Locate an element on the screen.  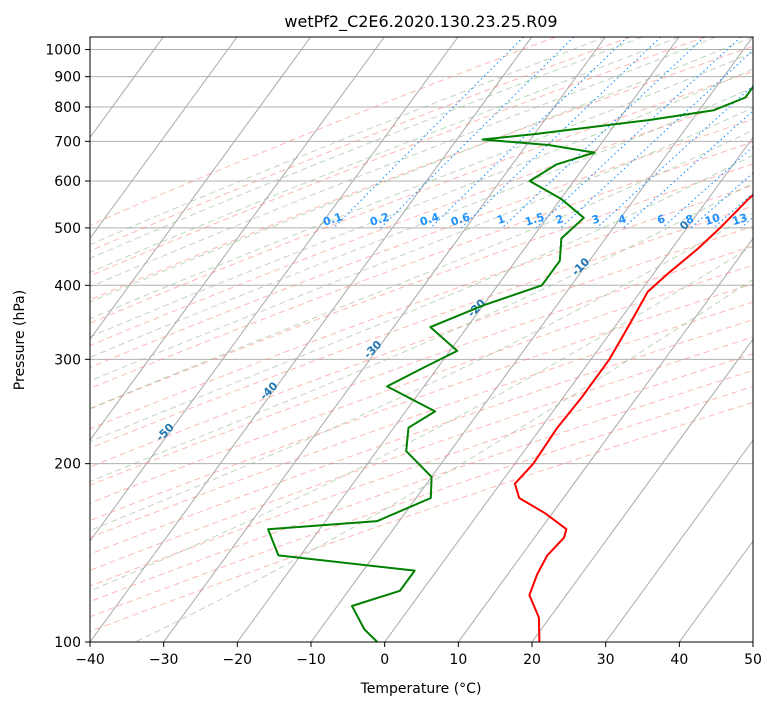
mixing-ratio-label: 8 is located at coordinates (689, 219).